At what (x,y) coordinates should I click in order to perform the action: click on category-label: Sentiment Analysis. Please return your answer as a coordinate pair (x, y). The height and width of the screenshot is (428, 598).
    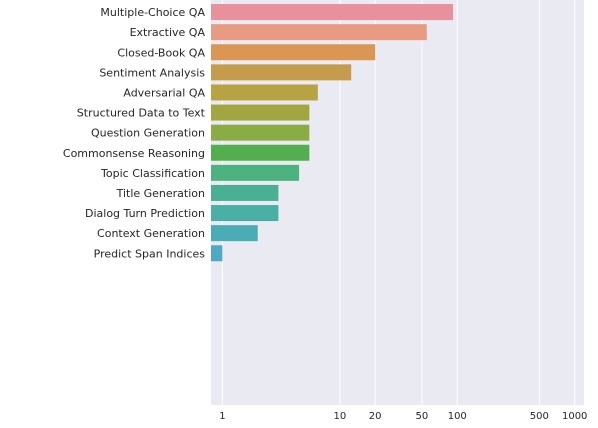
    Looking at the image, I should click on (152, 72).